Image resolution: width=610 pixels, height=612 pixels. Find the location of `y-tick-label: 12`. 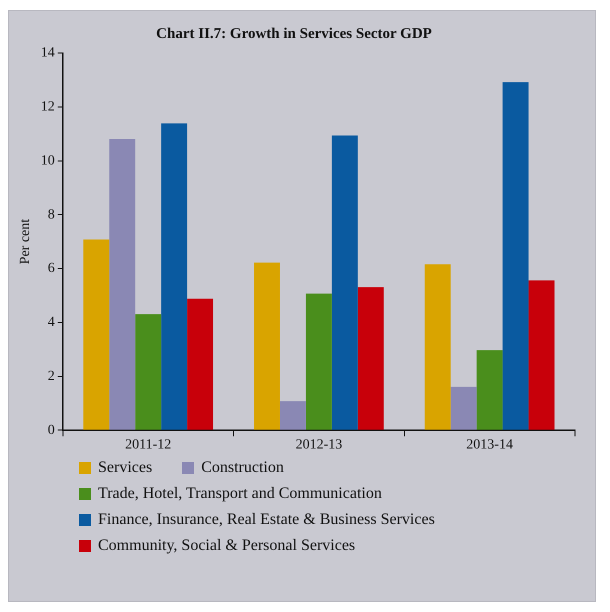

y-tick-label: 12 is located at coordinates (47, 107).